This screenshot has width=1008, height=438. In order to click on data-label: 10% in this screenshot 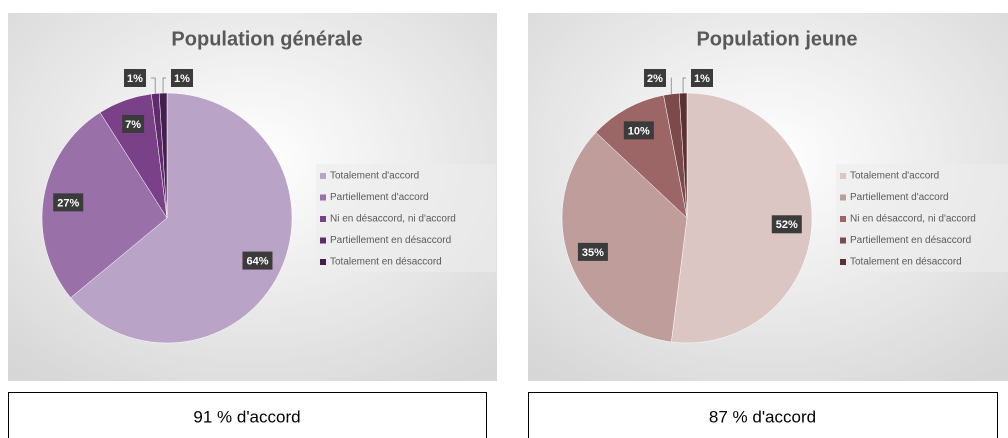, I will do `click(639, 131)`.